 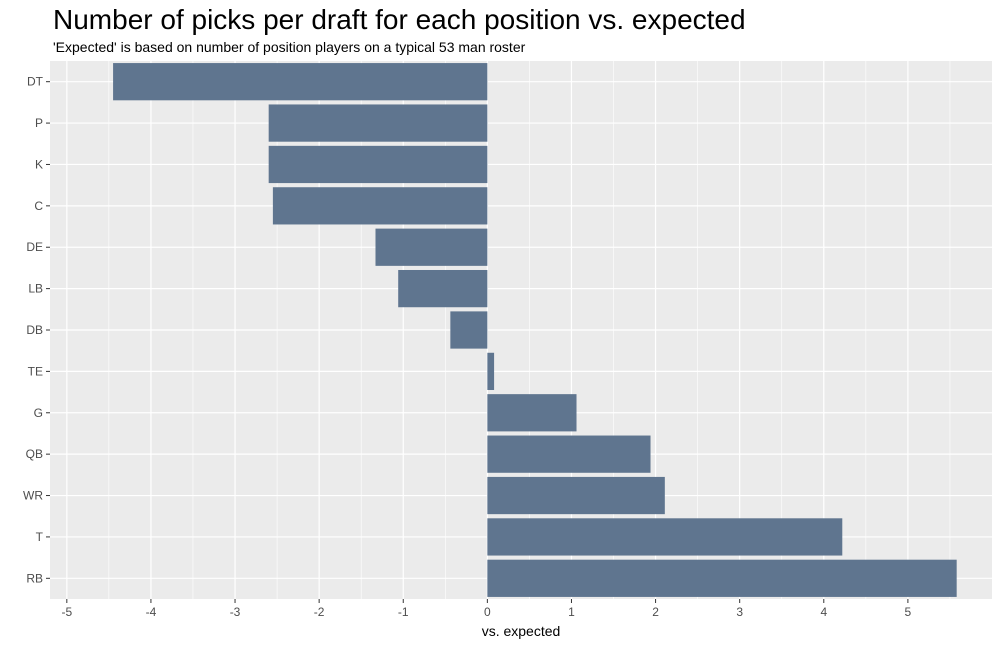 I want to click on x-tick-label: 1, so click(x=571, y=612).